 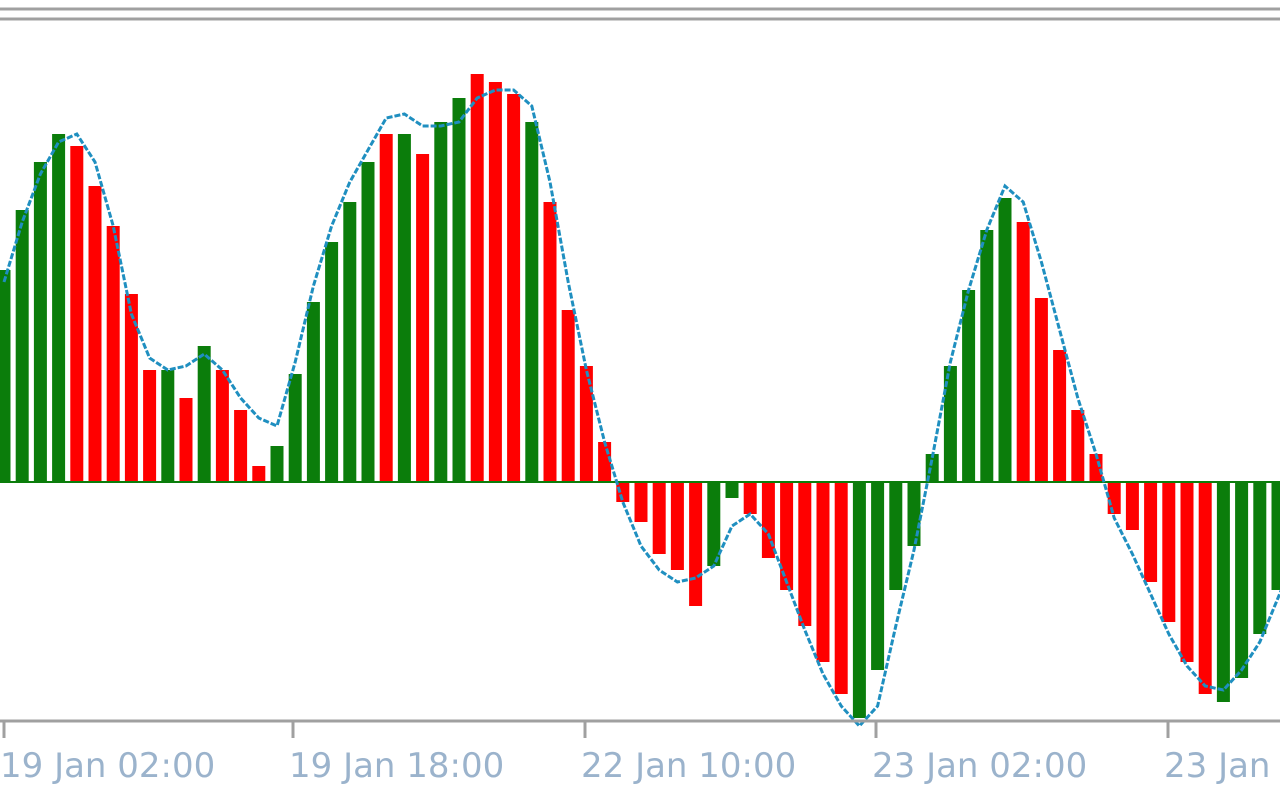 I want to click on top-border, so click(x=640, y=14).